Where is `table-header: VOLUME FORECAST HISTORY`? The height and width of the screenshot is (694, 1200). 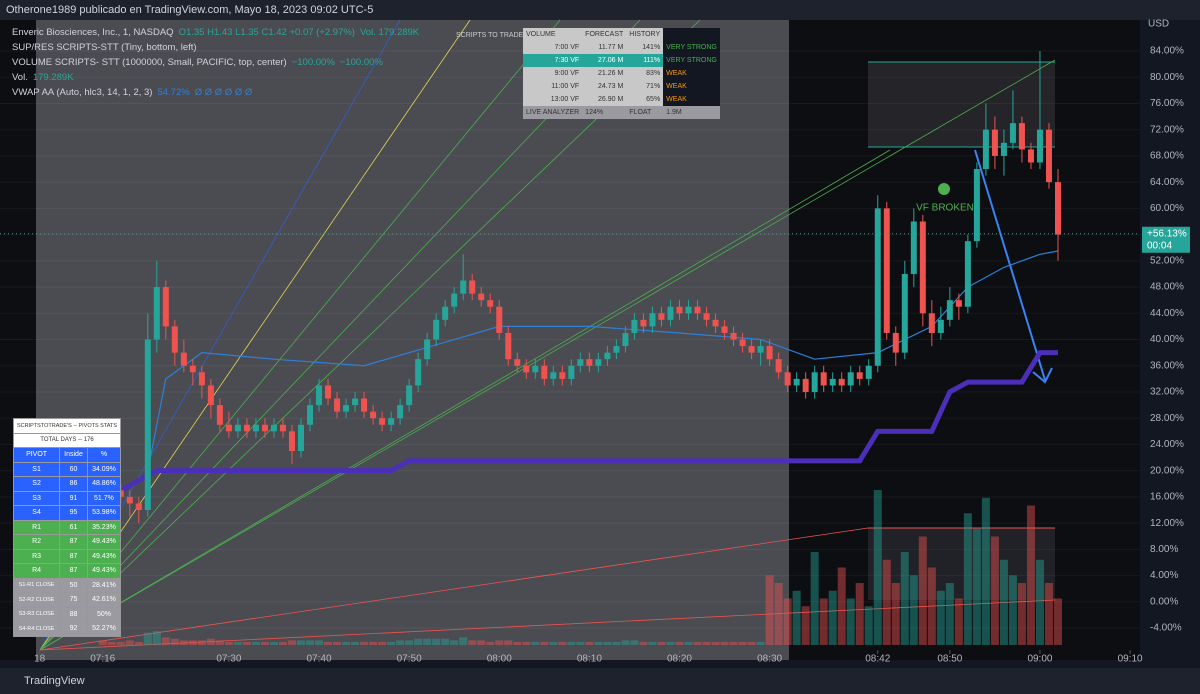 table-header: VOLUME FORECAST HISTORY is located at coordinates (621, 34).